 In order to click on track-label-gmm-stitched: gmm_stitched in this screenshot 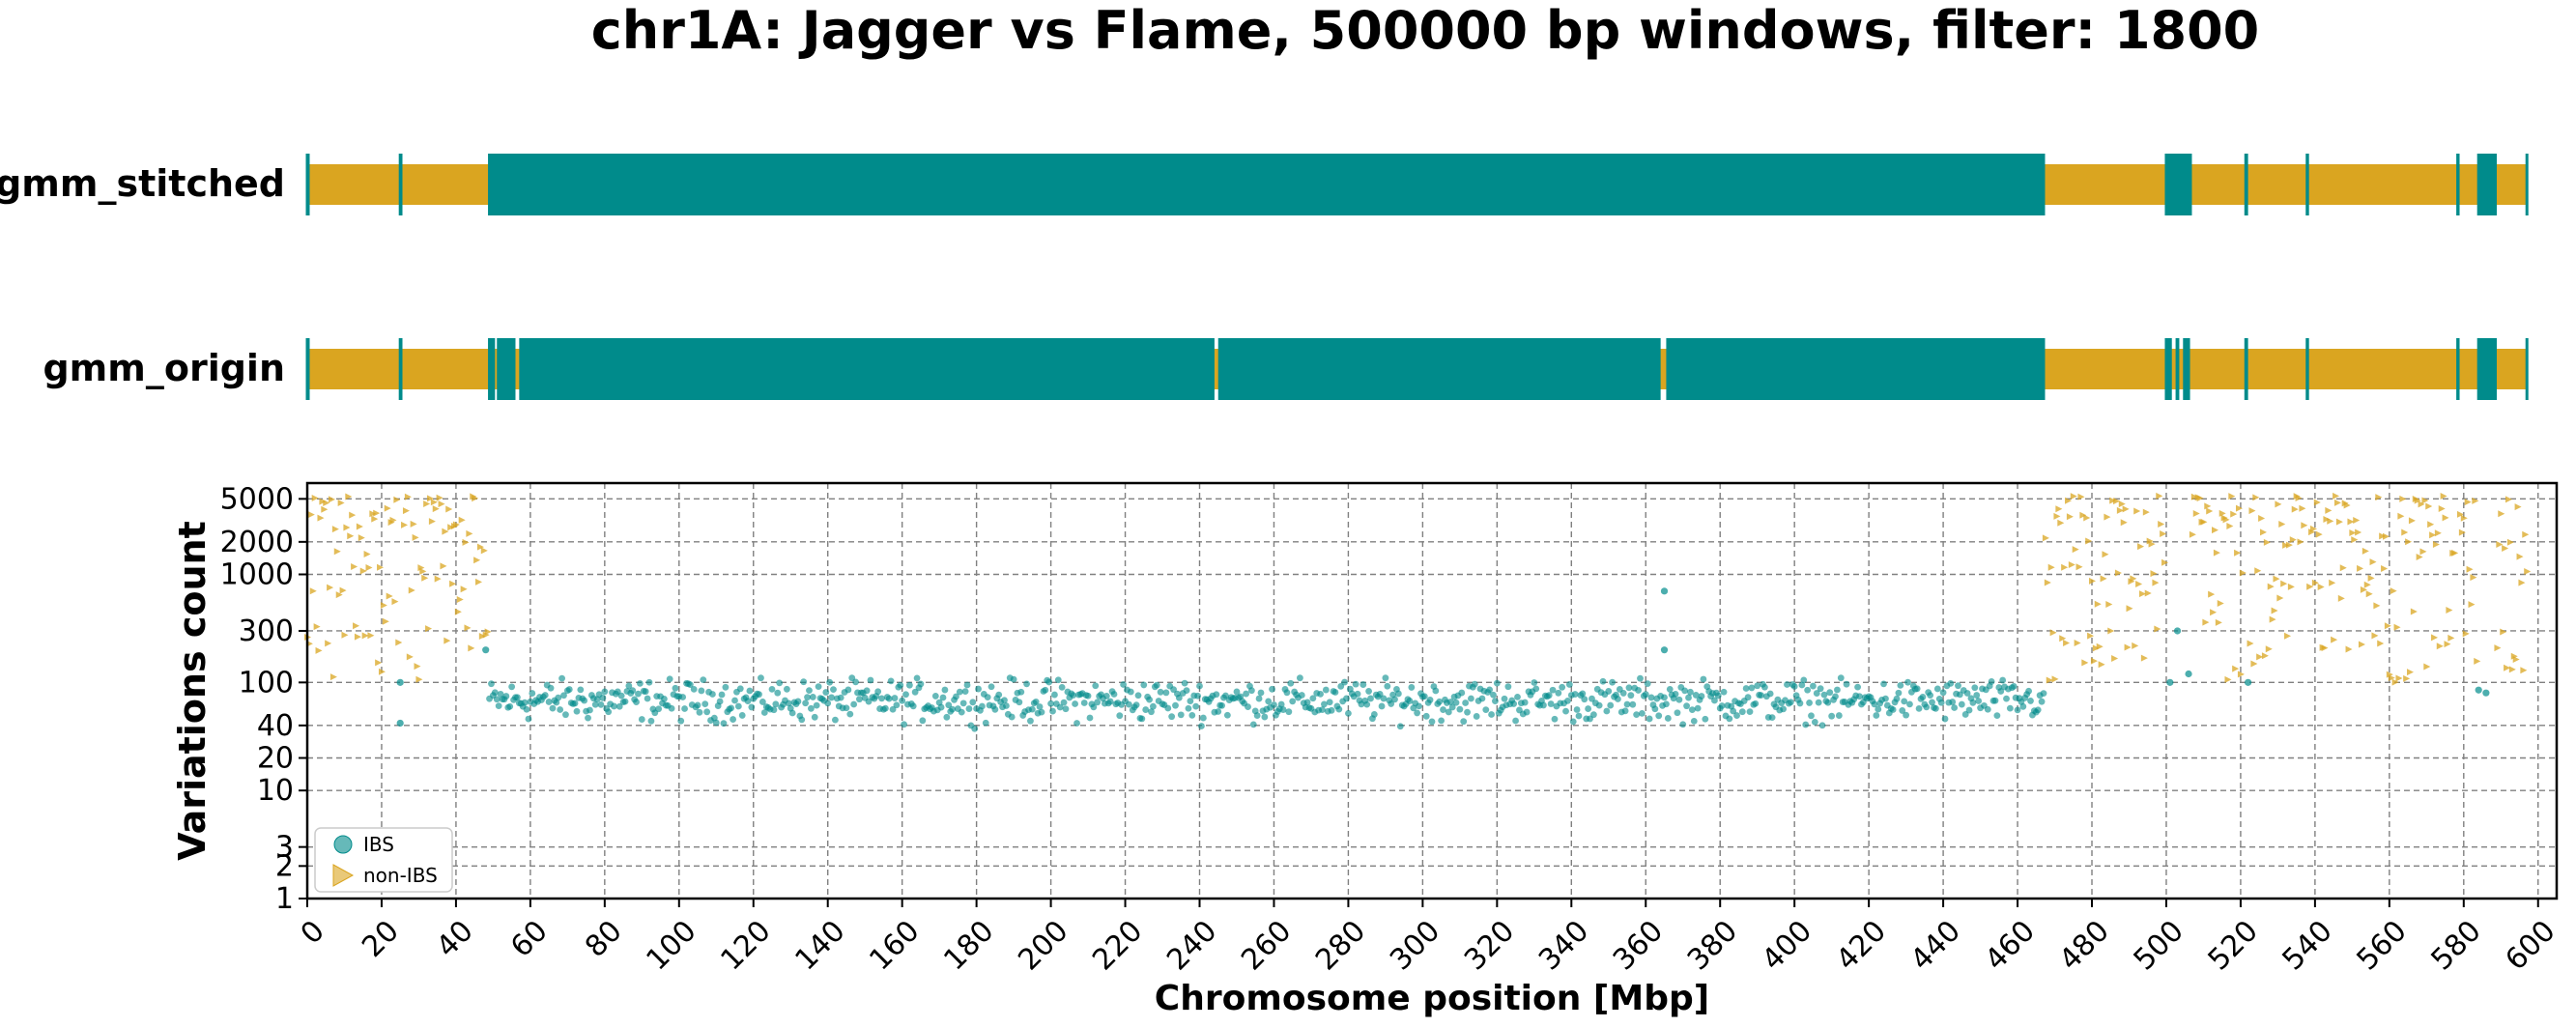, I will do `click(143, 183)`.